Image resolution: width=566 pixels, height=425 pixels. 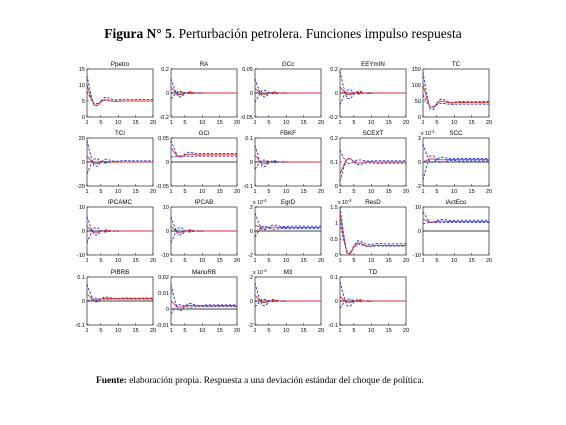 I want to click on panel-fbkf: FBKF-0.100.11 5 10 15 20, so click(x=283, y=162).